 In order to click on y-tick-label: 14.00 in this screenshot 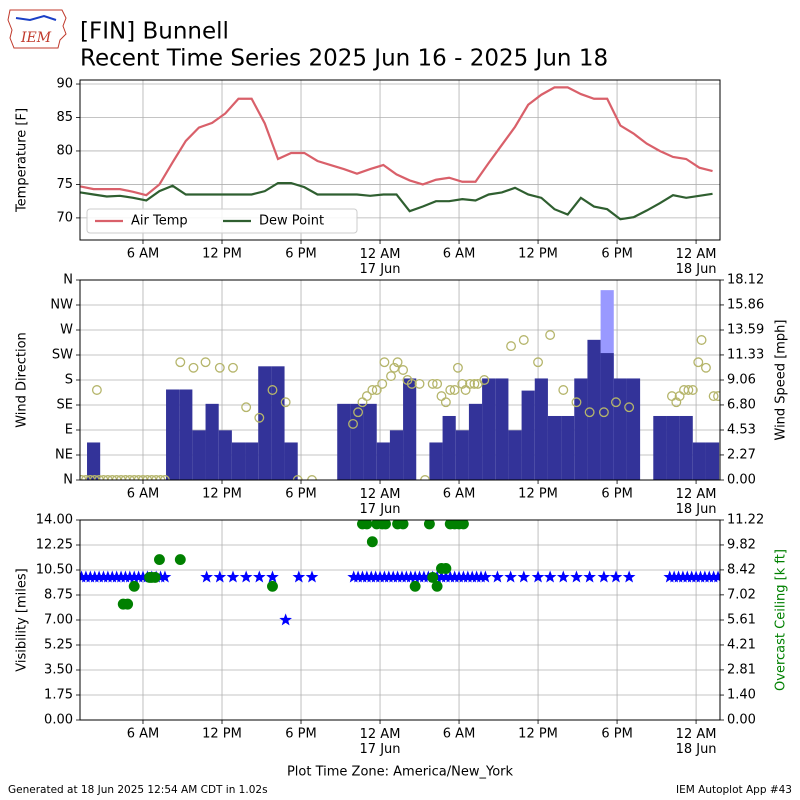, I will do `click(54, 520)`.